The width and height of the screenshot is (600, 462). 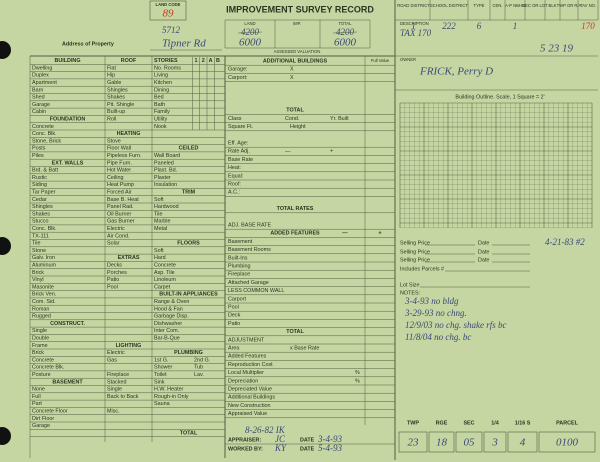 I want to click on story-check: 1, so click(x=196, y=61).